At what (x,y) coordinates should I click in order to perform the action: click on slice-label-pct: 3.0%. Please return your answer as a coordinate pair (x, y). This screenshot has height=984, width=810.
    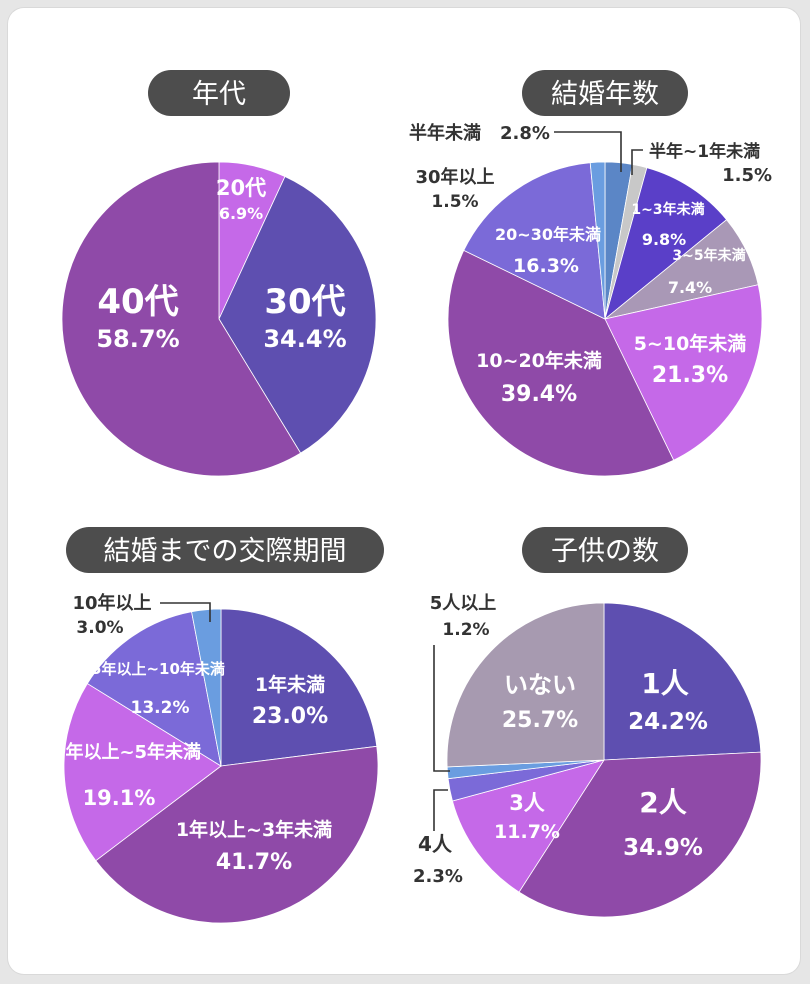
    Looking at the image, I should click on (99, 628).